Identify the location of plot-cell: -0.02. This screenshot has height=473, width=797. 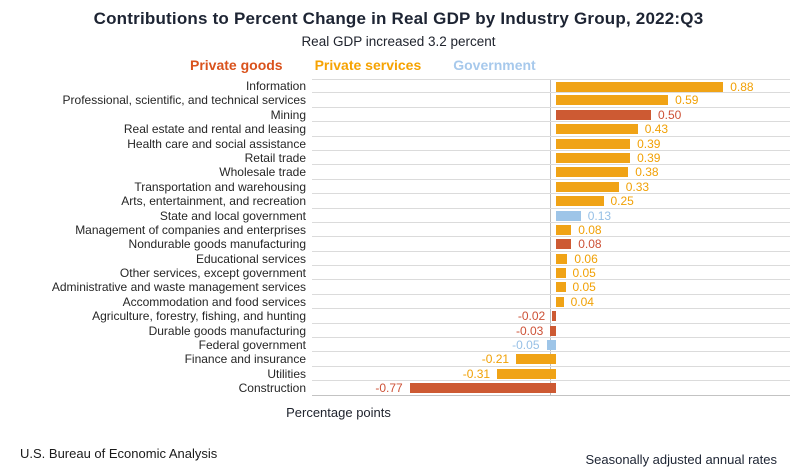
(551, 316).